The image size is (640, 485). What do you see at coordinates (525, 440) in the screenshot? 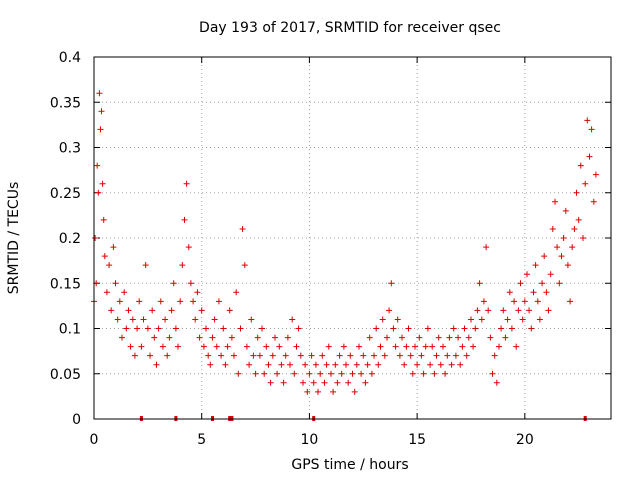
I see `x-tick-label: 20` at bounding box center [525, 440].